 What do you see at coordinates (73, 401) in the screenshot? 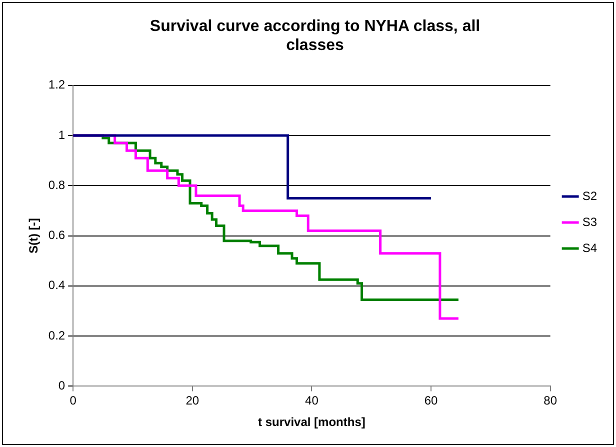
I see `x-tick-label: 0` at bounding box center [73, 401].